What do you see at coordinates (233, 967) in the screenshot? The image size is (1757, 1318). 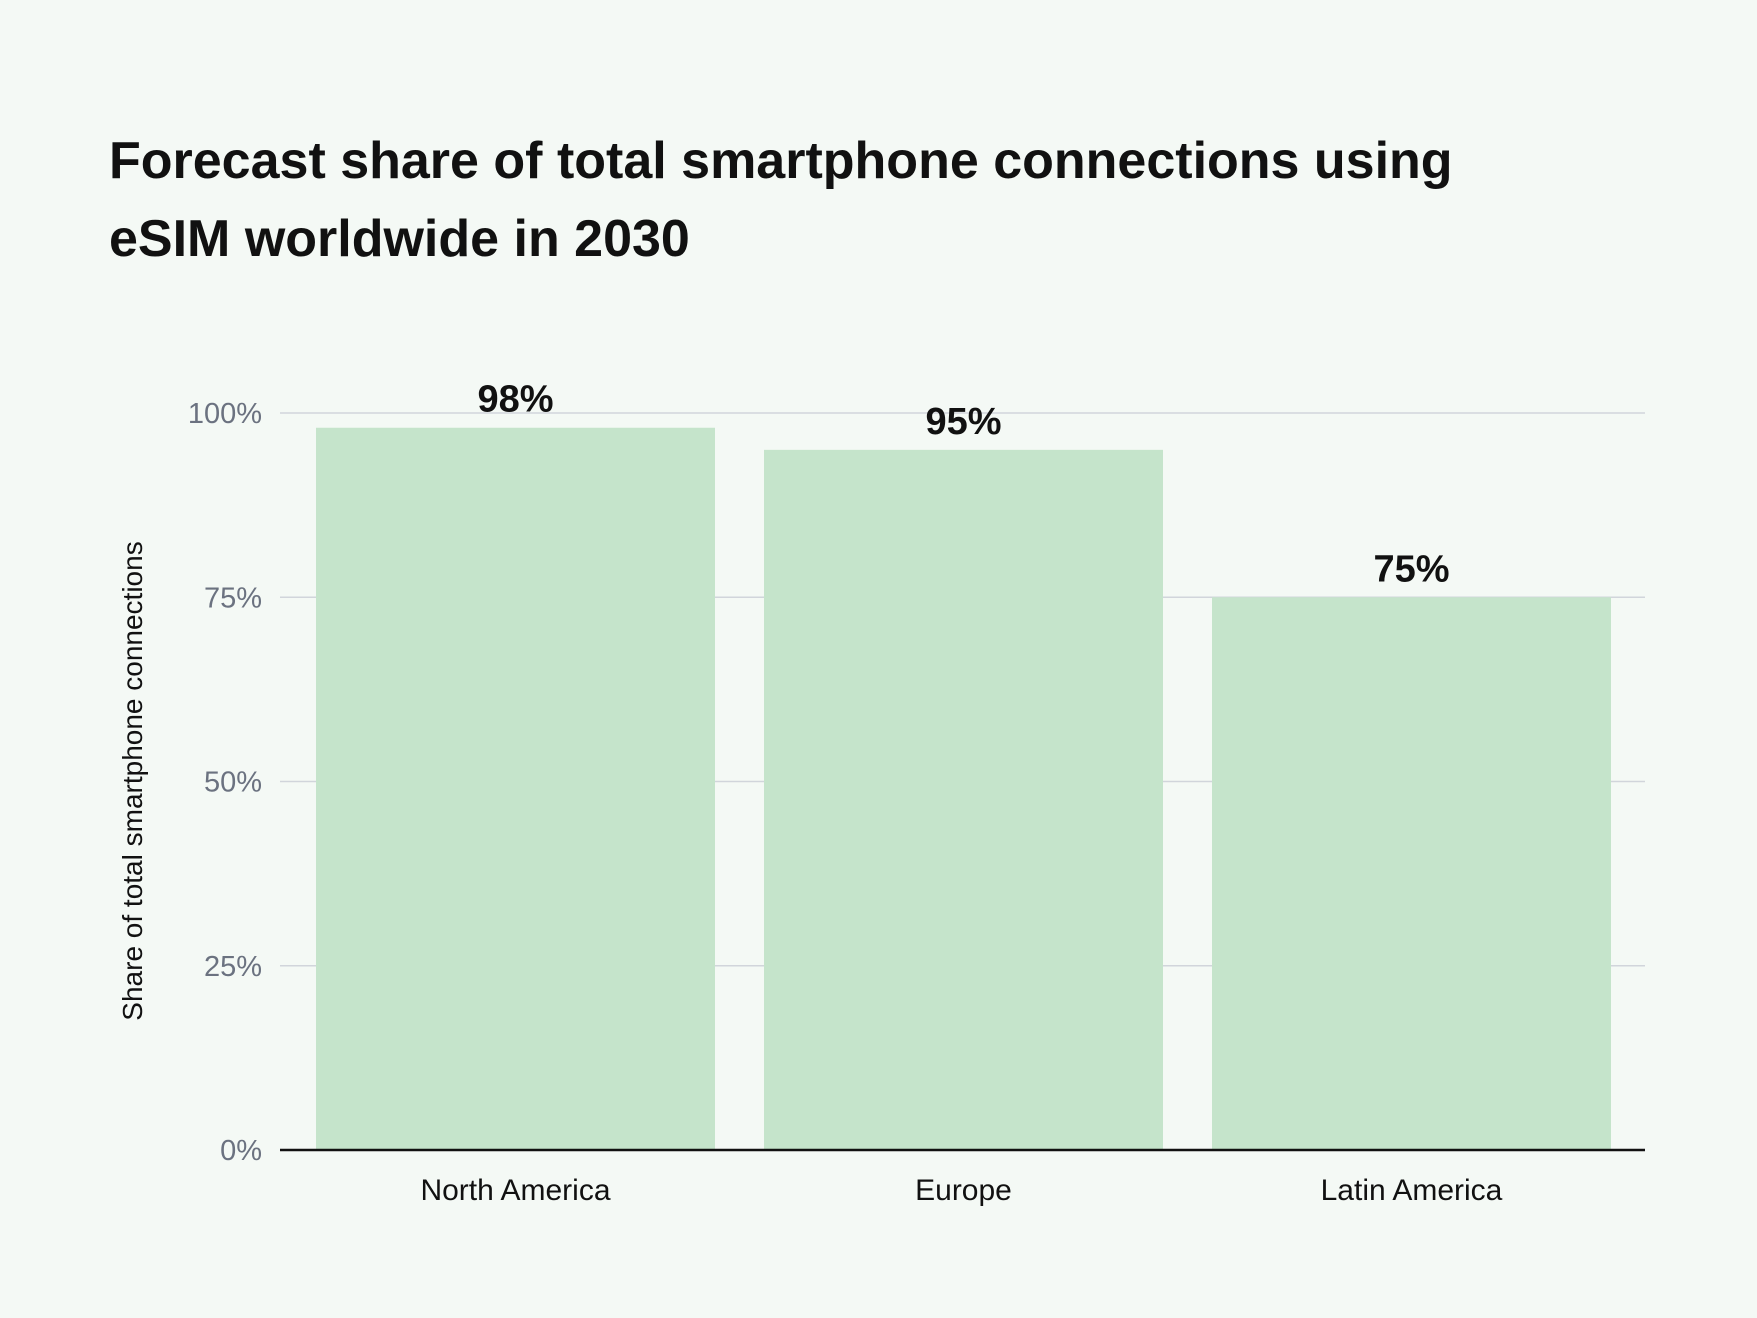 I see `y-tick-label: 25%` at bounding box center [233, 967].